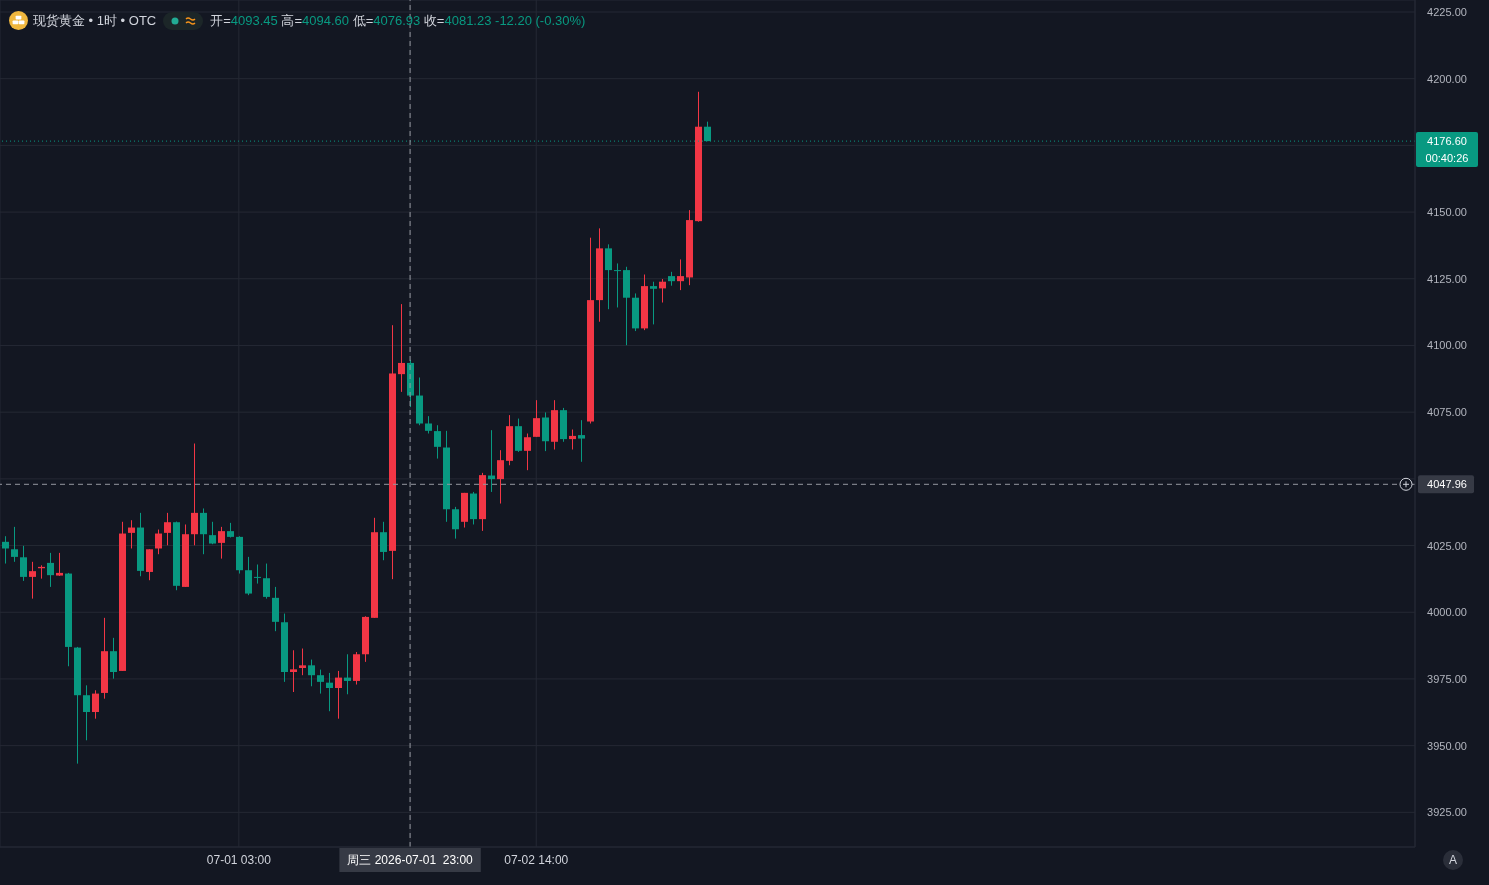 The height and width of the screenshot is (885, 1489). I want to click on ref-line-label: 4176.60 00:40:26, so click(1447, 150).